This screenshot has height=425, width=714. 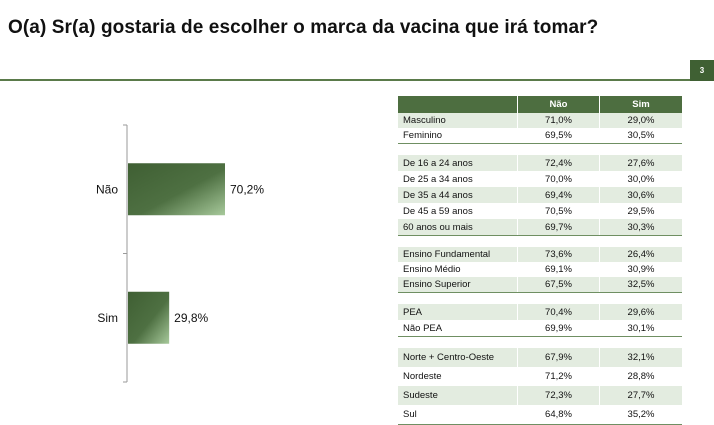 I want to click on table-row: Sudeste 72,3% 27,7%, so click(x=540, y=395).